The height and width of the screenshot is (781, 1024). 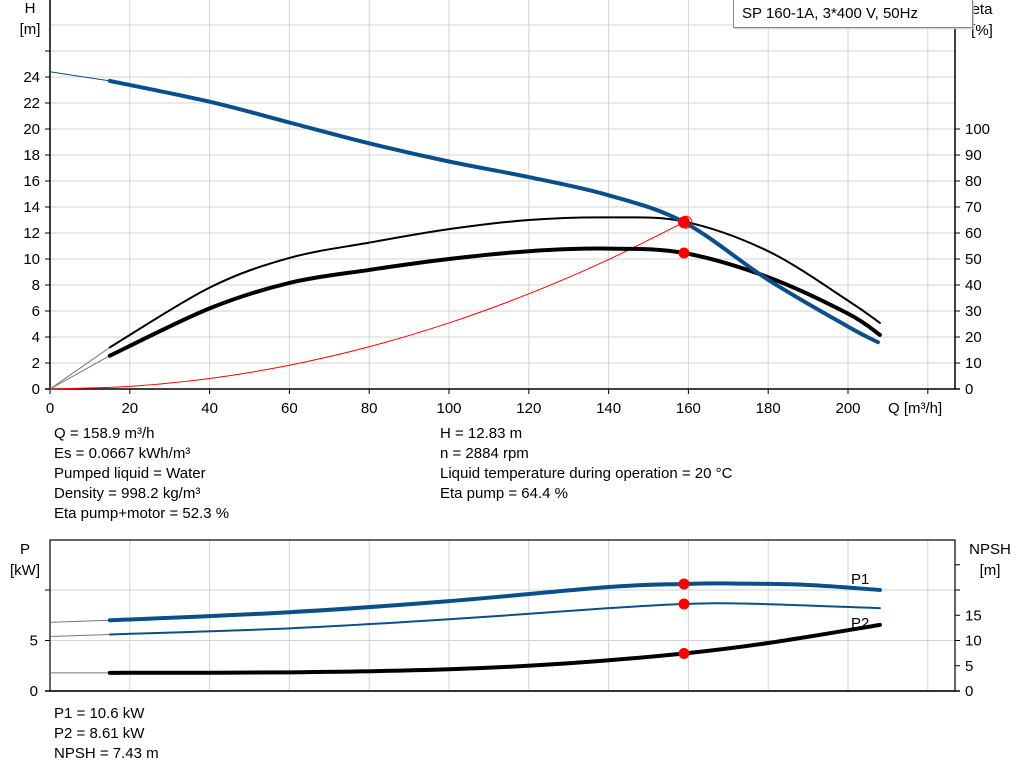 What do you see at coordinates (209, 408) in the screenshot?
I see `q-tick-label: 40` at bounding box center [209, 408].